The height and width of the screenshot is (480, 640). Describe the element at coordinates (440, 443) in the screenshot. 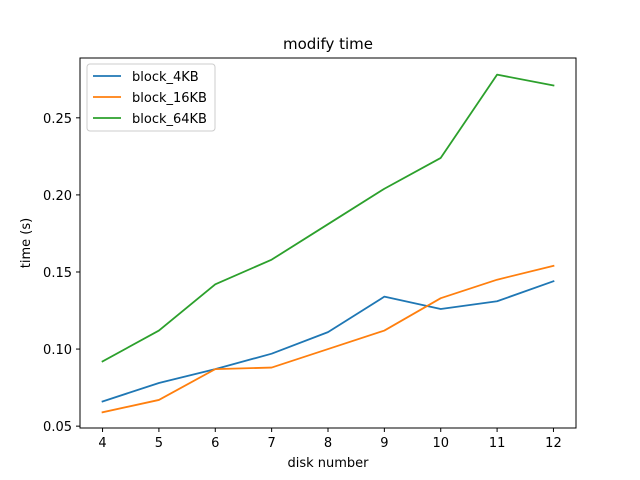

I see `x-tick-label: 10` at that location.